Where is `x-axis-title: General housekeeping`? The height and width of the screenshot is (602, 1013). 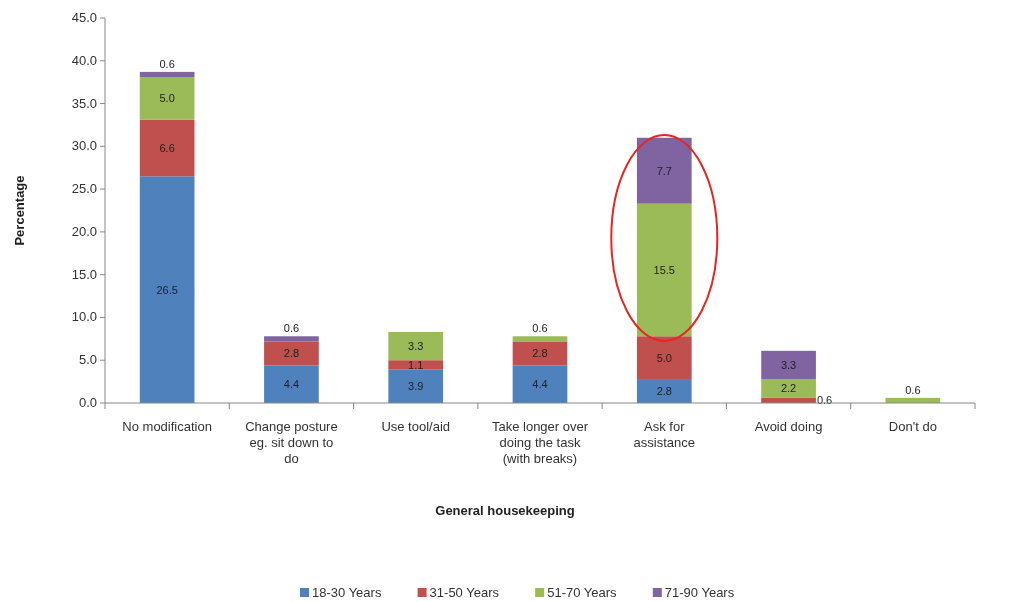 x-axis-title: General housekeeping is located at coordinates (505, 510).